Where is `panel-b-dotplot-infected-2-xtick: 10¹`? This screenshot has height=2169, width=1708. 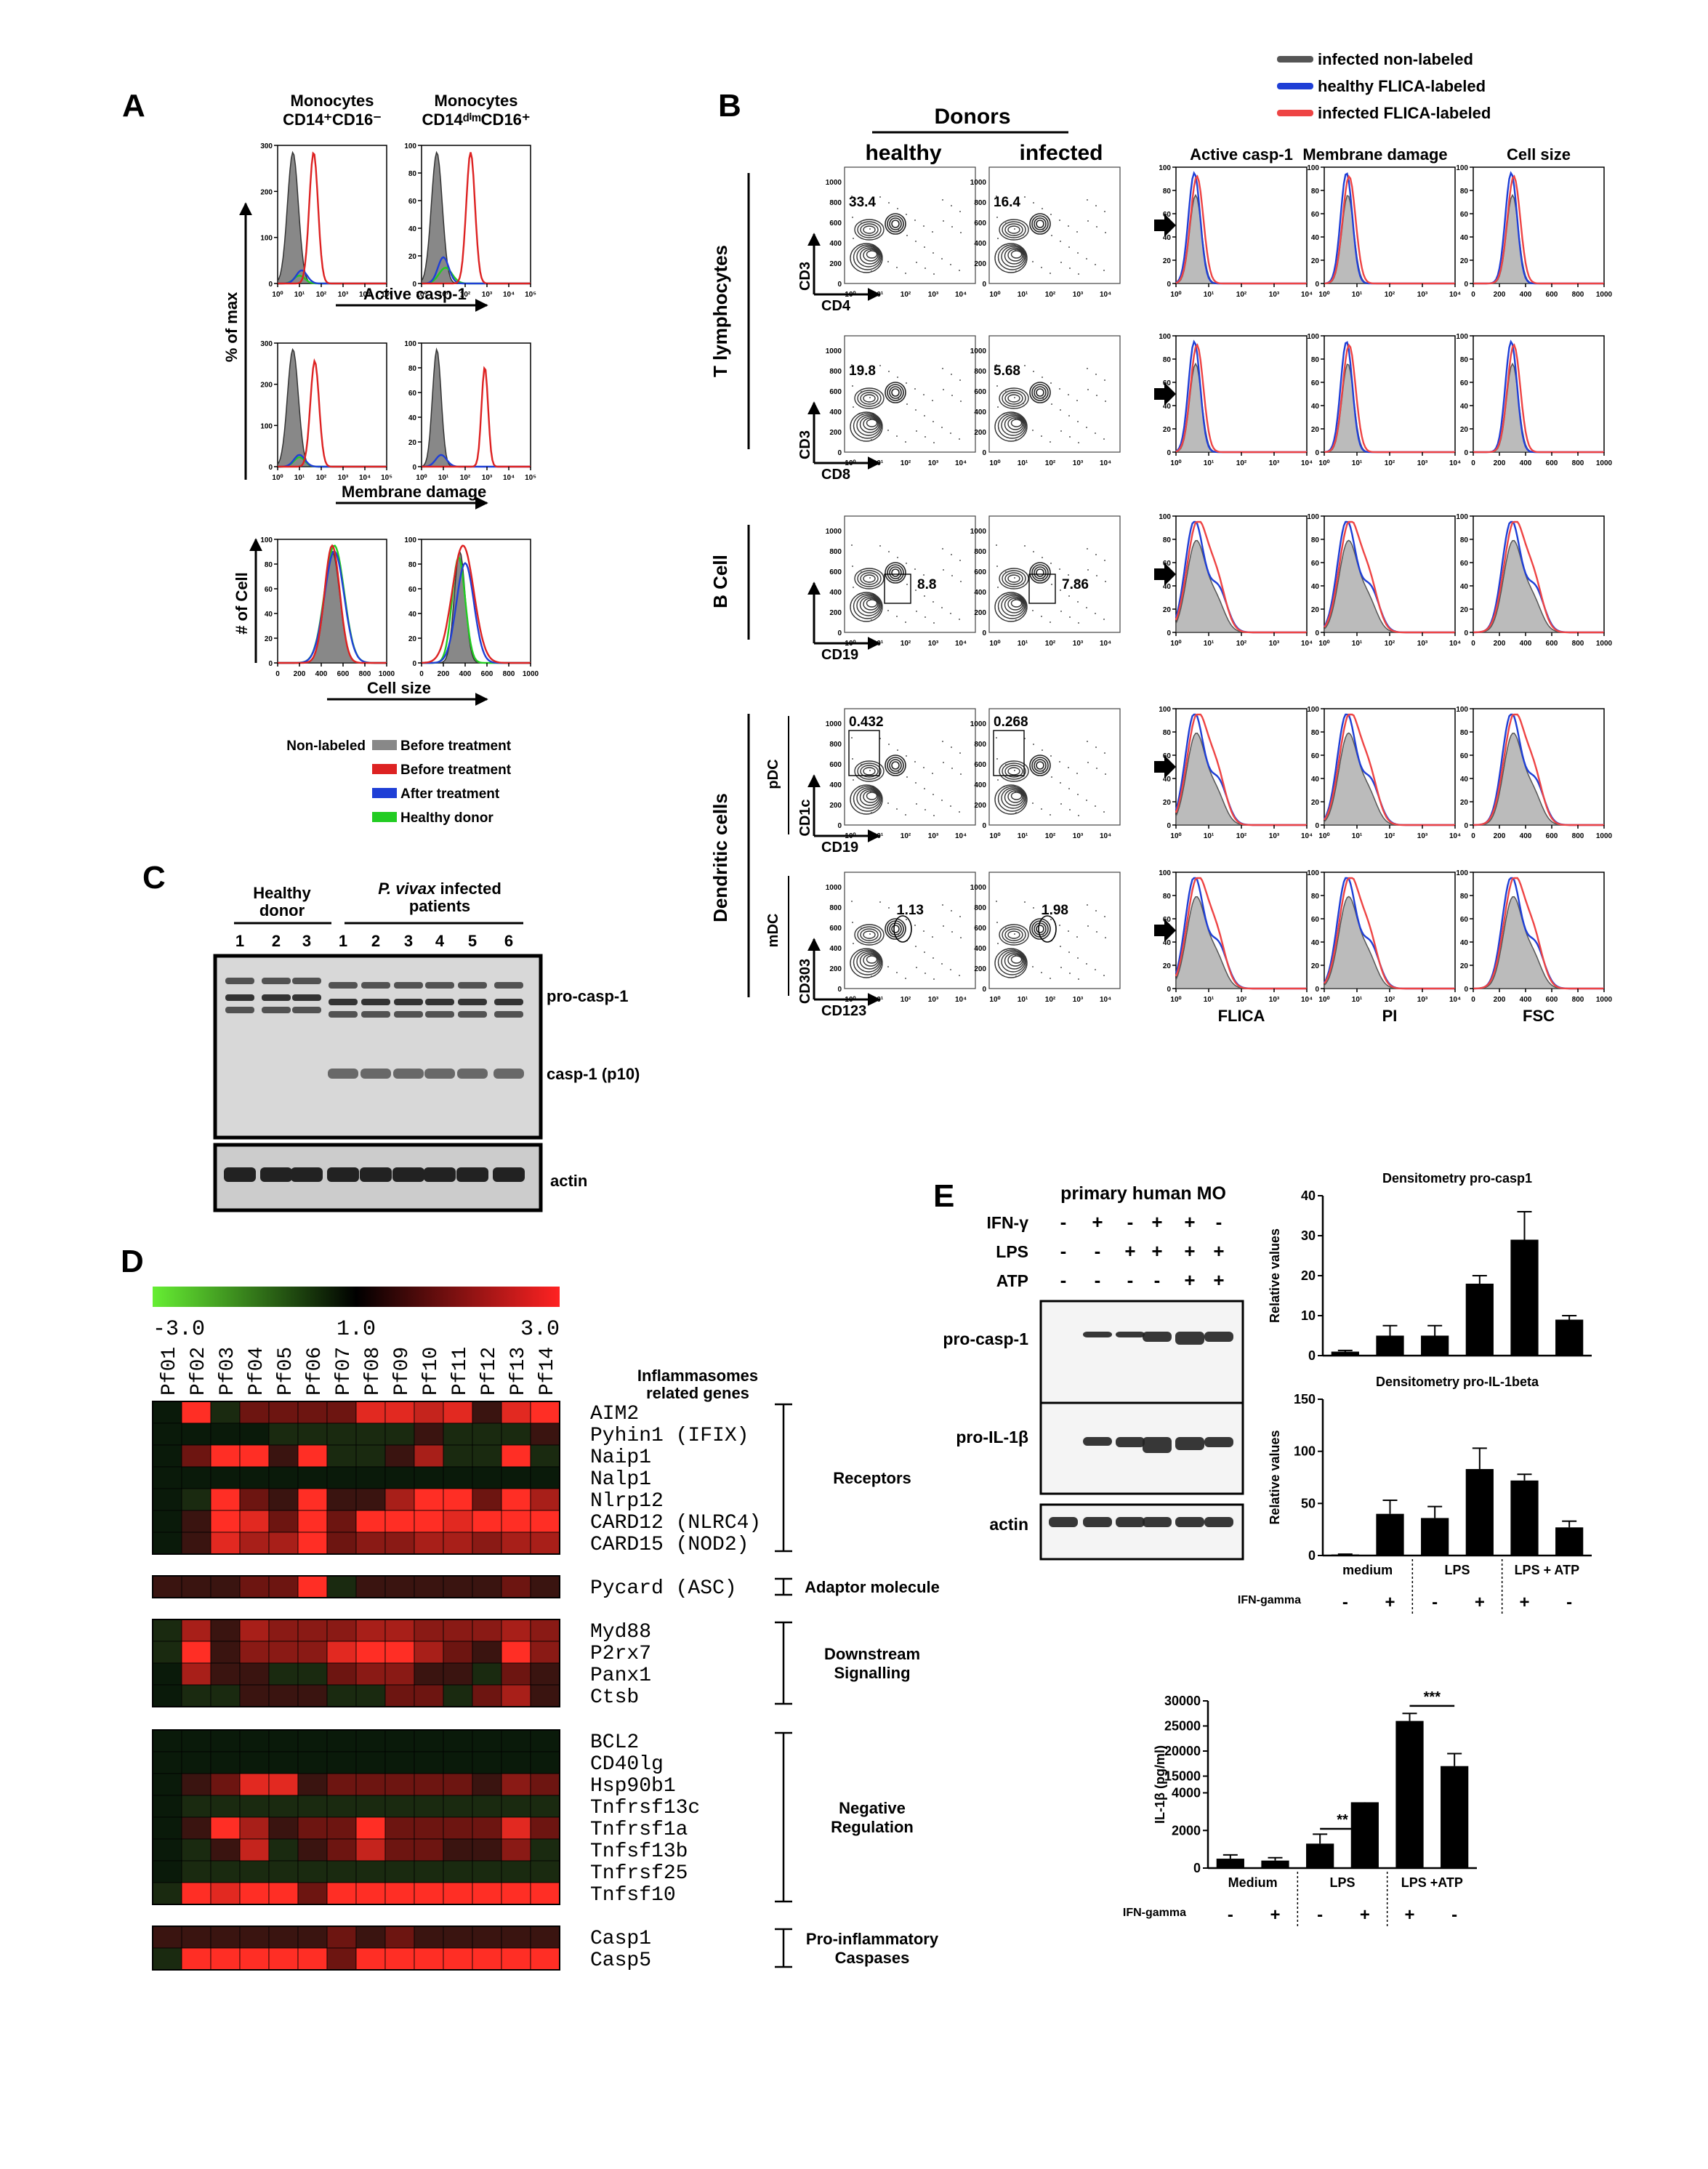 panel-b-dotplot-infected-2-xtick: 10¹ is located at coordinates (1023, 644).